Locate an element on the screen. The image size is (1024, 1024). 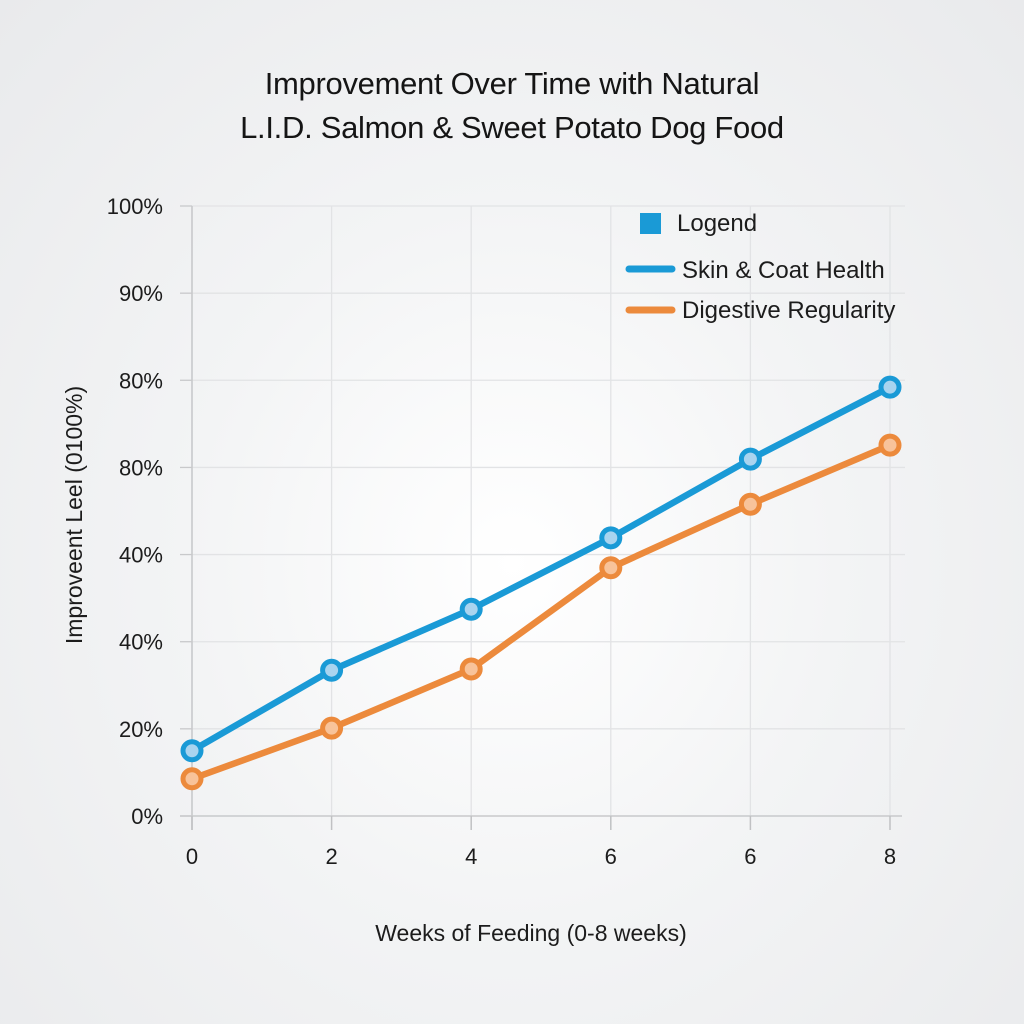
y-axis-title: Improveent Leel (0100%) is located at coordinates (74, 515).